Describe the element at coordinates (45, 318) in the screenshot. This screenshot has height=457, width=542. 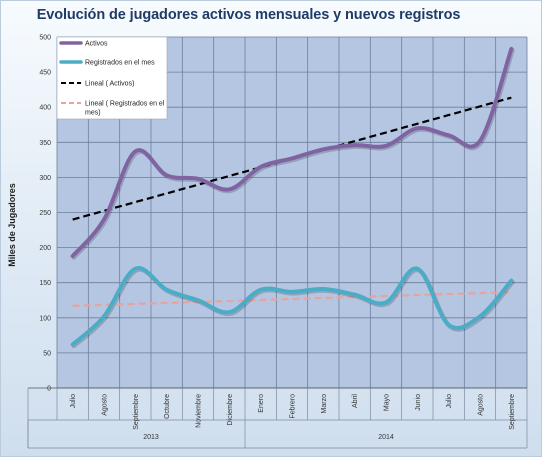
I see `y-tick-label: 100` at that location.